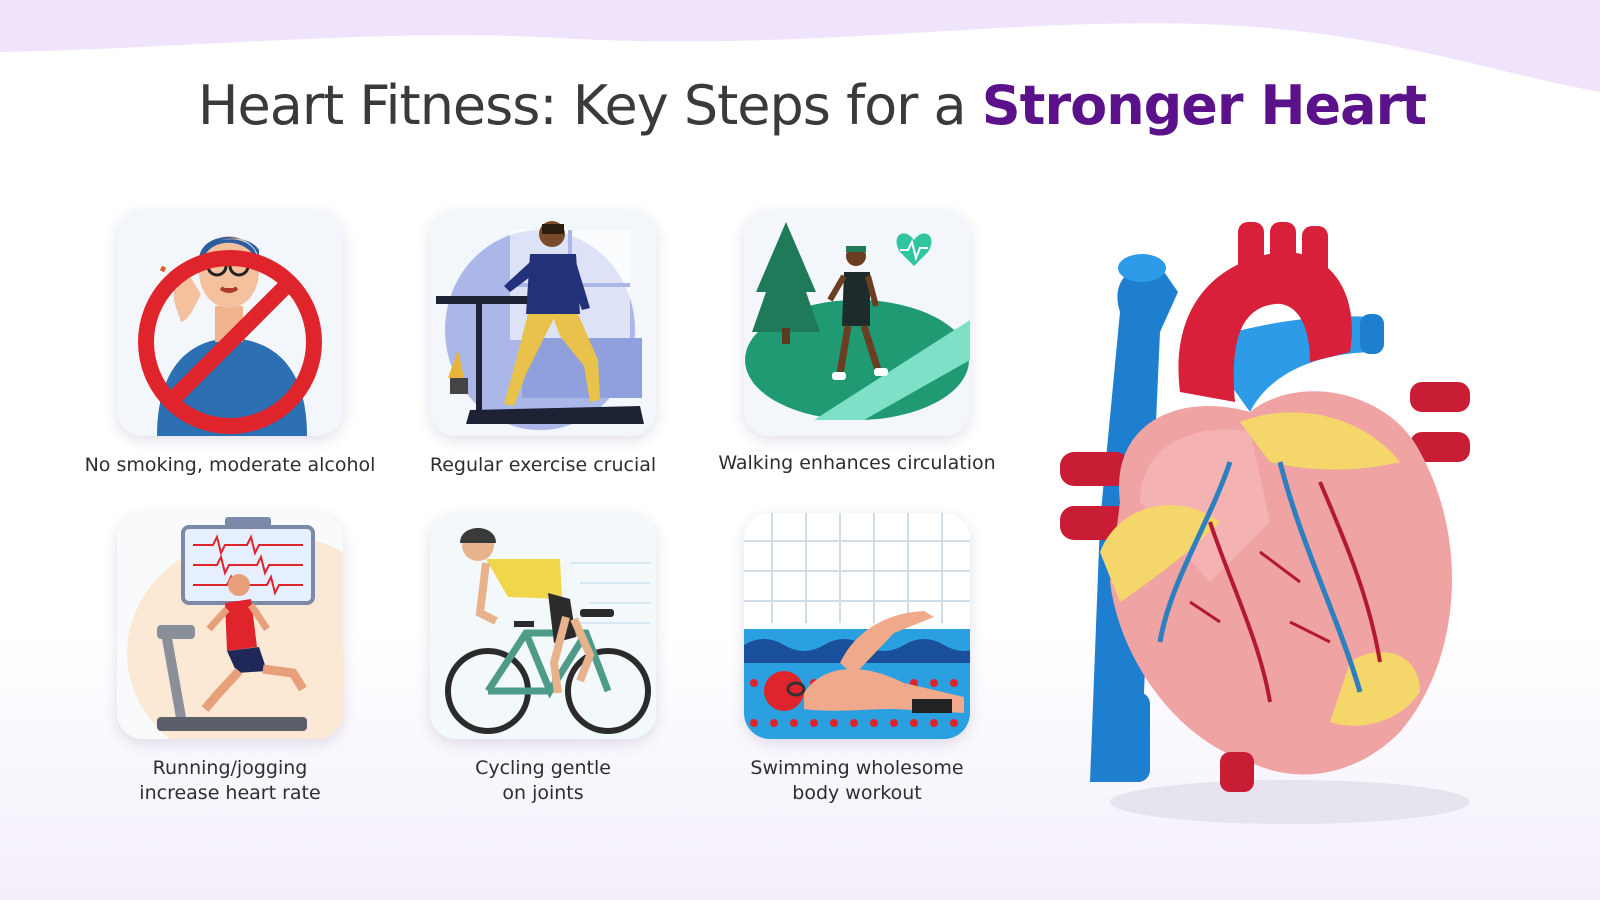  I want to click on step-card-walking, so click(857, 323).